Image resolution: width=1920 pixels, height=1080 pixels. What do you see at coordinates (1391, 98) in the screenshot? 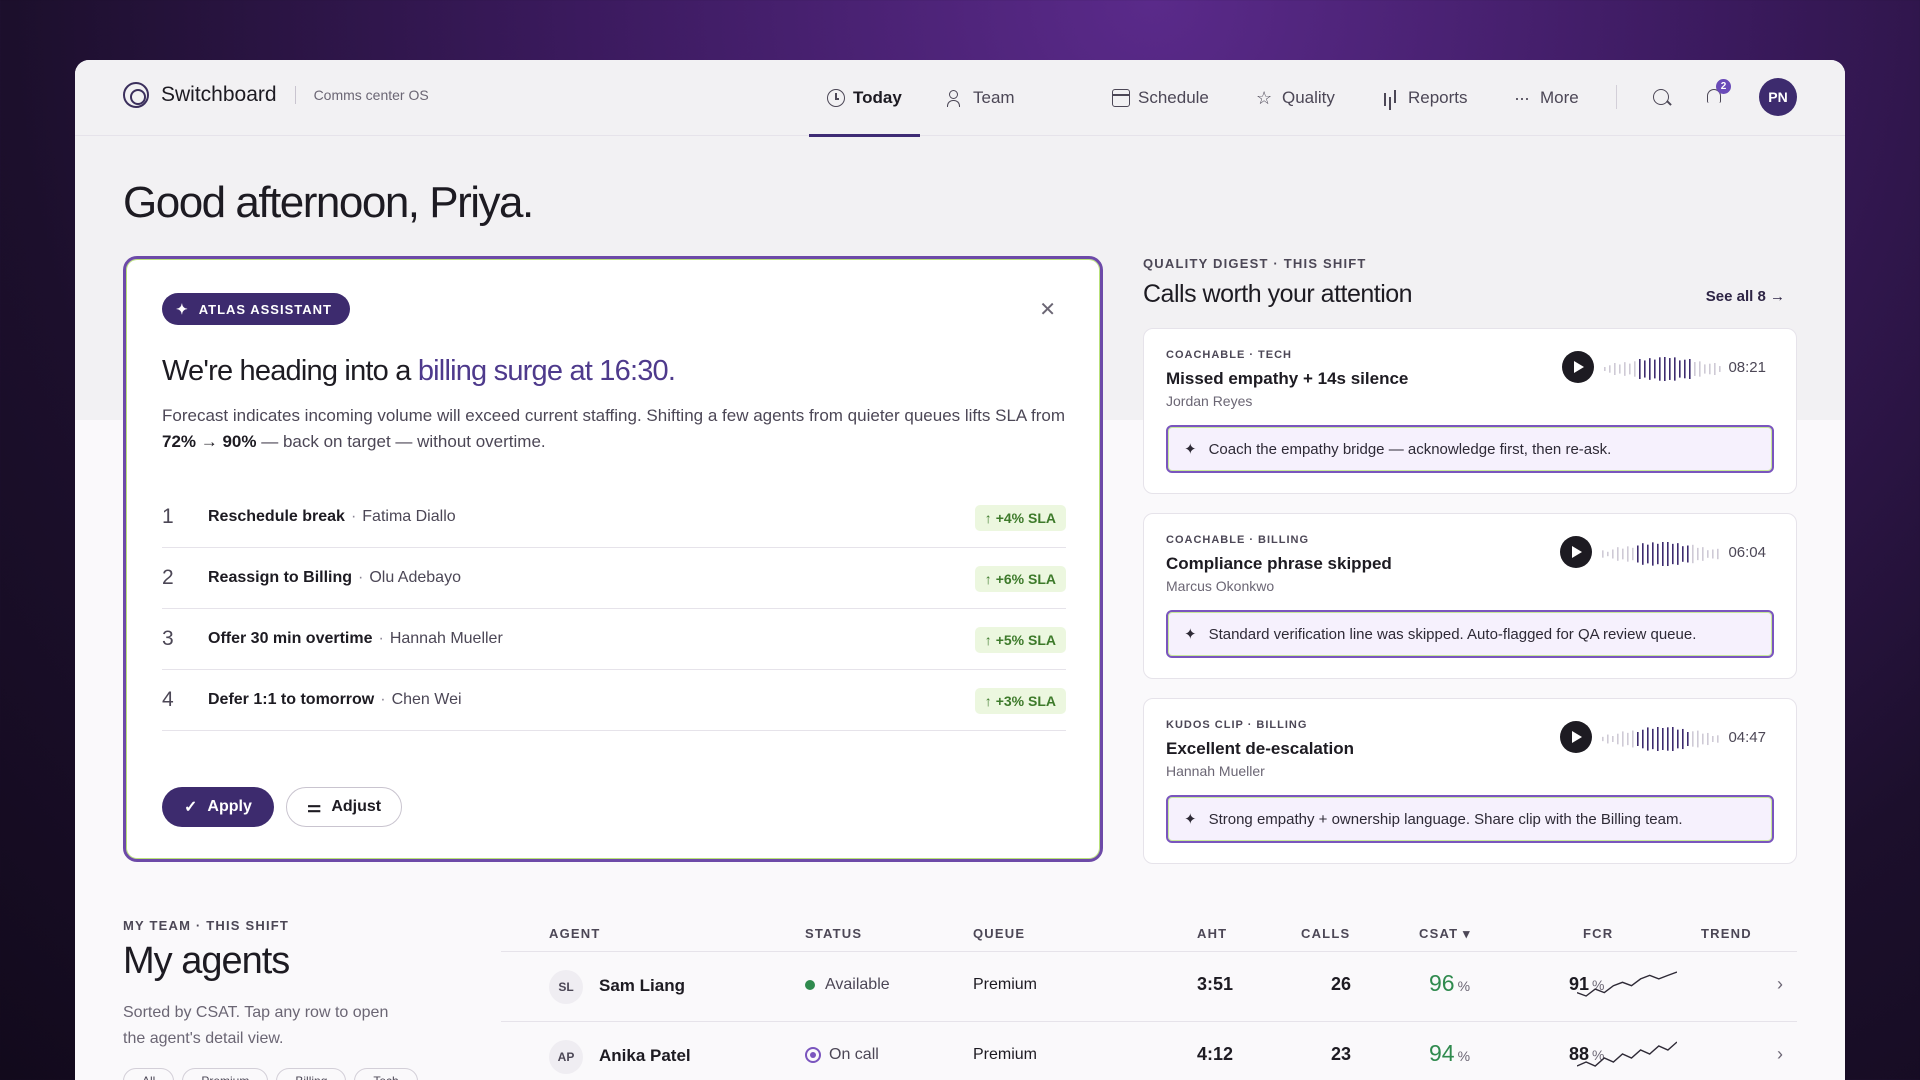
I see `bar-chart-icon` at bounding box center [1391, 98].